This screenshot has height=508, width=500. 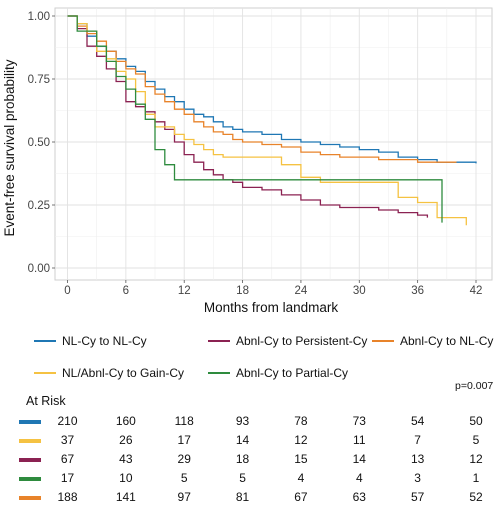 I want to click on at-risk-count: 3, so click(x=417, y=478).